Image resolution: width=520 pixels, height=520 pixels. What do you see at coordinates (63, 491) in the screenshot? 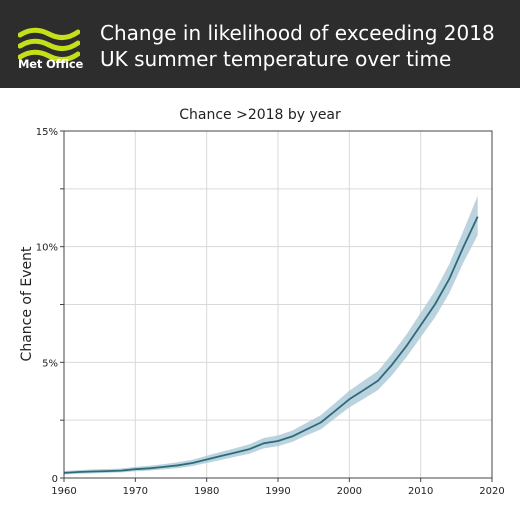
I see `x-tick-label-0: 1960` at bounding box center [63, 491].